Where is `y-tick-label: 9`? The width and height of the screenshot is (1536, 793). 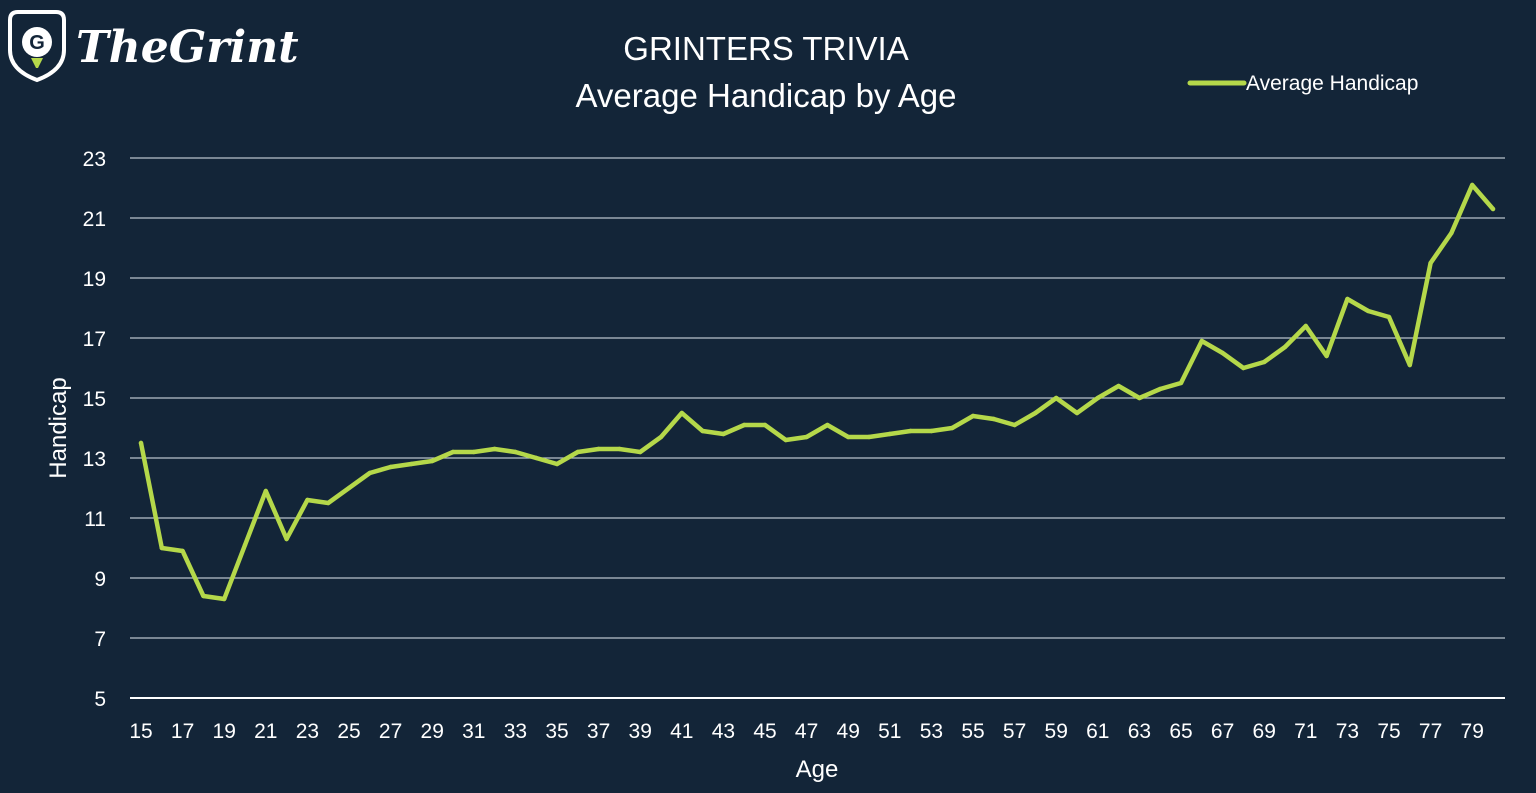 y-tick-label: 9 is located at coordinates (100, 579).